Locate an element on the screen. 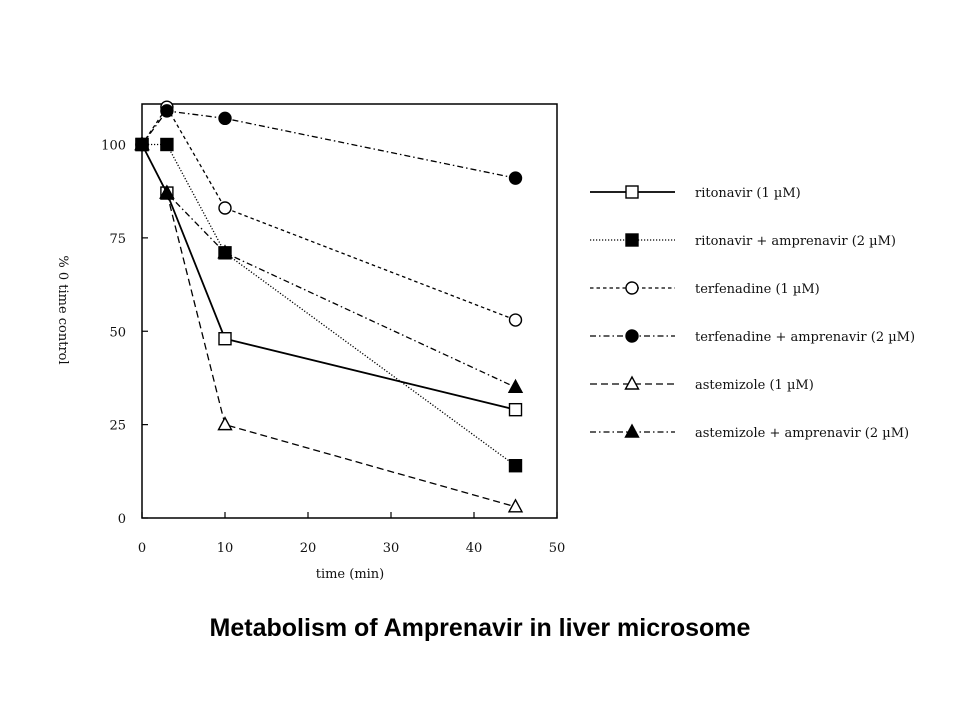 This screenshot has height=720, width=960. x-tick-label: 10 is located at coordinates (225, 548).